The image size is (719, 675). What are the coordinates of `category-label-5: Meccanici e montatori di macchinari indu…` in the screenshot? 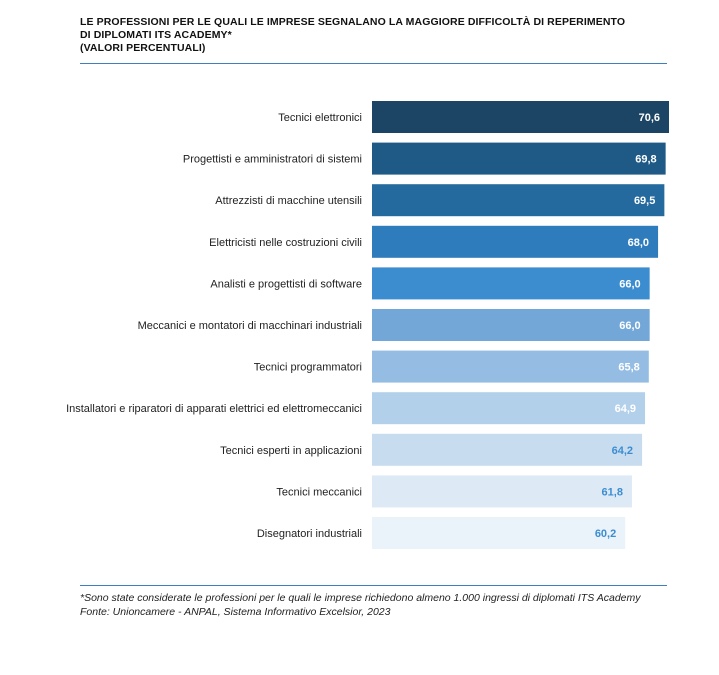 It's located at (250, 326).